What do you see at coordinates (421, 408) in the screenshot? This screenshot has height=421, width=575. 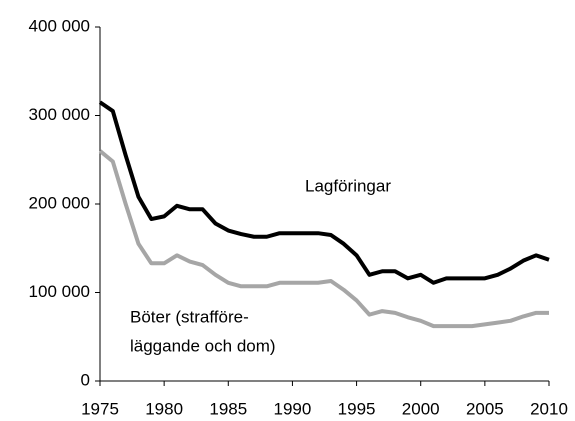 I see `x-tick-label: 2000` at bounding box center [421, 408].